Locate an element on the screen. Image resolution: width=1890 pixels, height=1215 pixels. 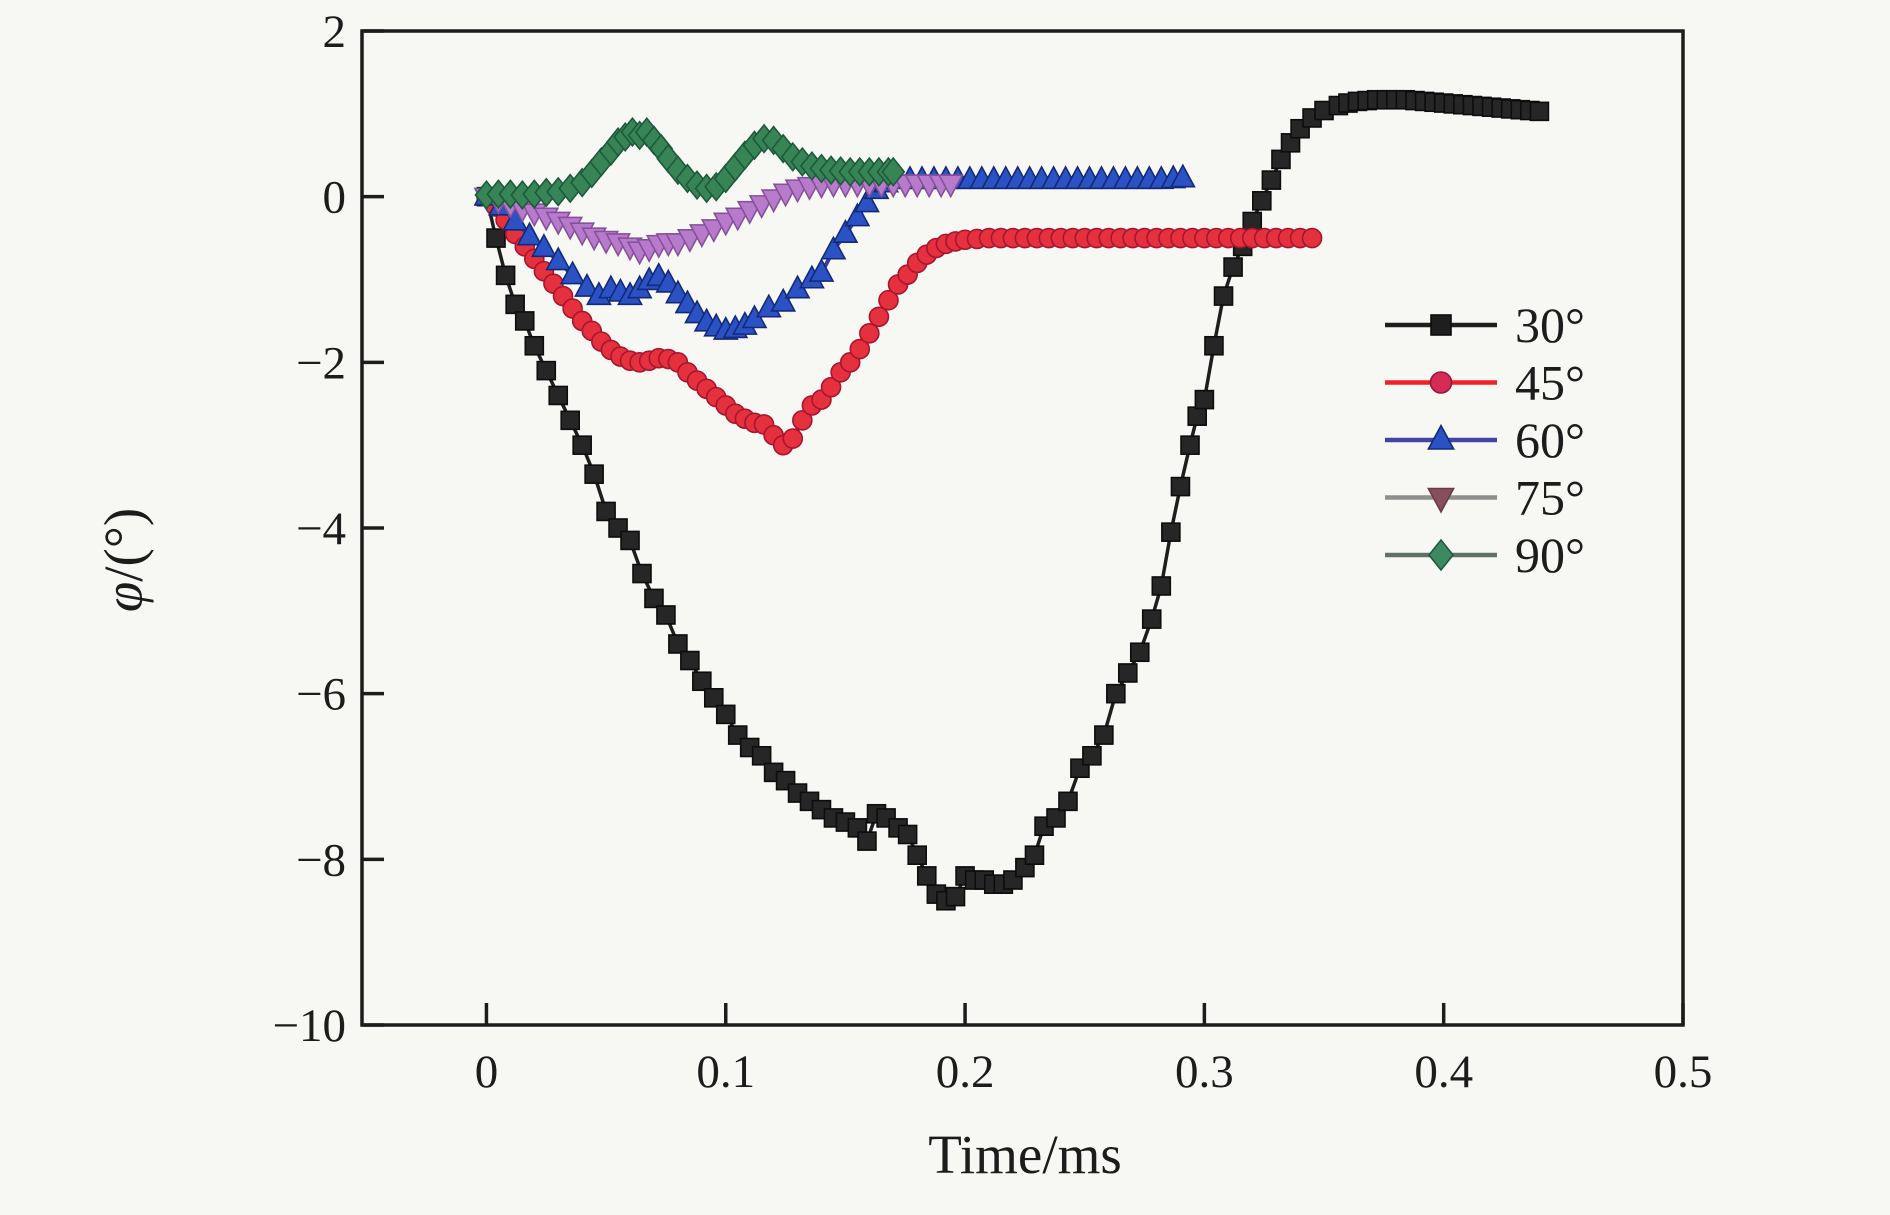
legend-label-60°: 60° is located at coordinates (1550, 440).